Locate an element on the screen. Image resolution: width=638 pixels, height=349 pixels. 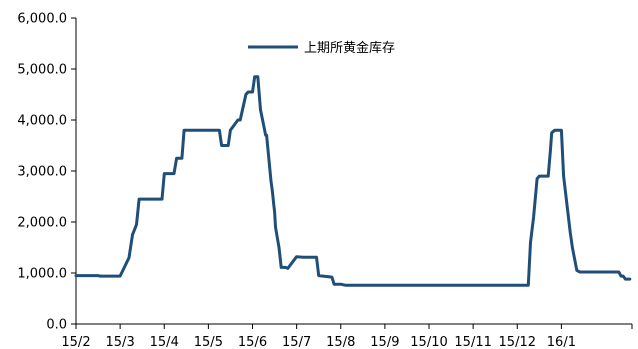
y-tick-label: 6,000.0 is located at coordinates (42, 19).